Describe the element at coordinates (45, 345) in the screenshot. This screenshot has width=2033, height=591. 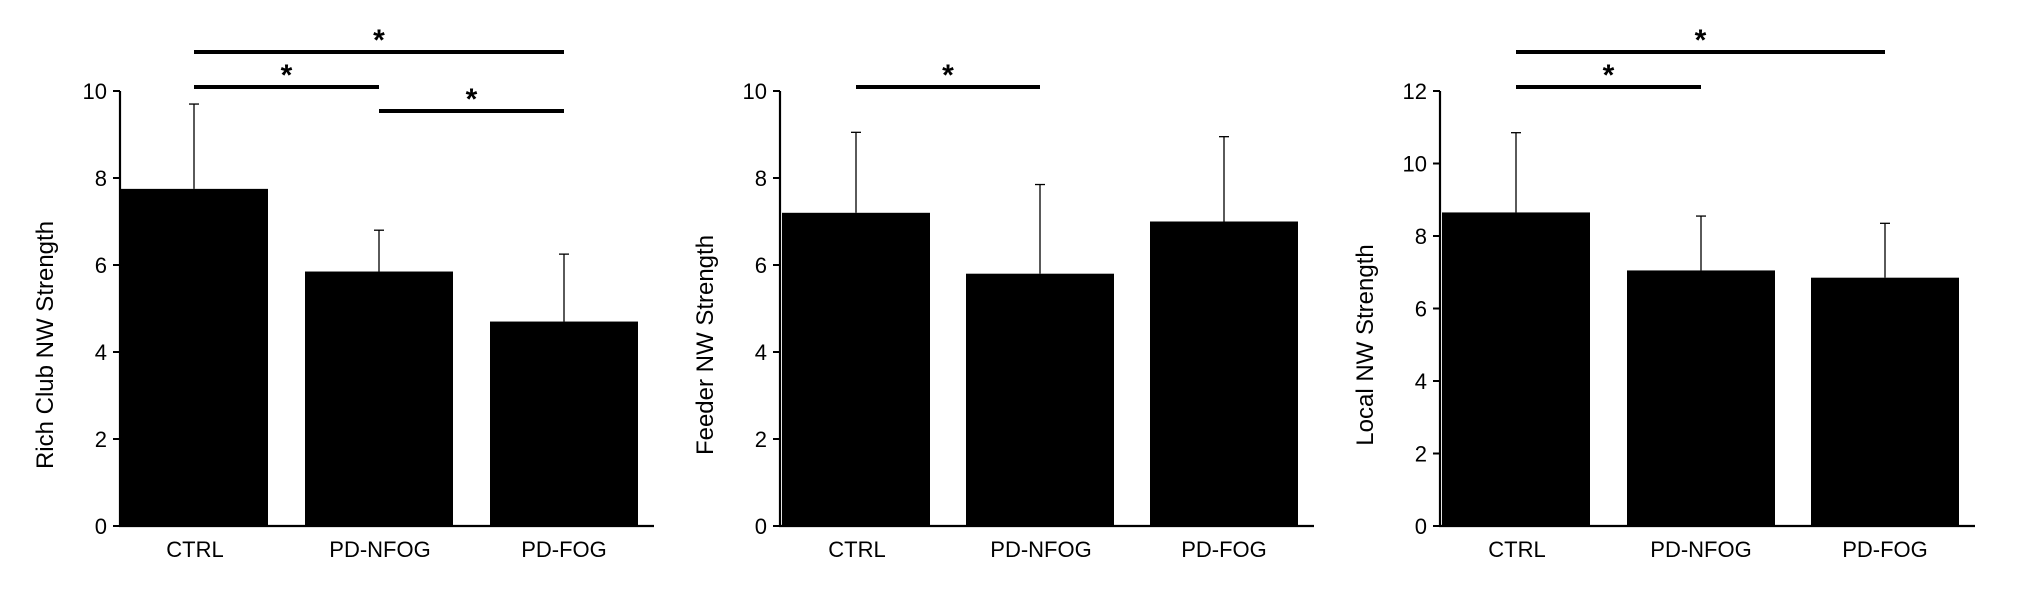
I see `y-axis-label: Rich Club NW Strength` at that location.